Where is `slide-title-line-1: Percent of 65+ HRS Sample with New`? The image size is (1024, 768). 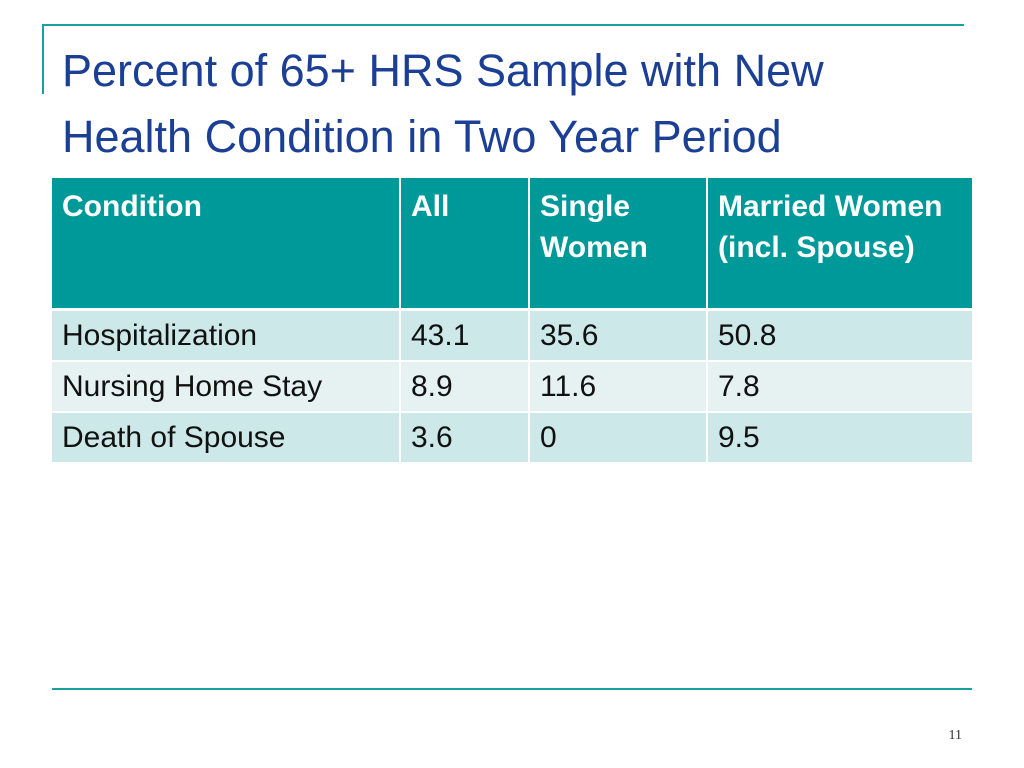
slide-title-line-1: Percent of 65+ HRS Sample with New is located at coordinates (443, 70).